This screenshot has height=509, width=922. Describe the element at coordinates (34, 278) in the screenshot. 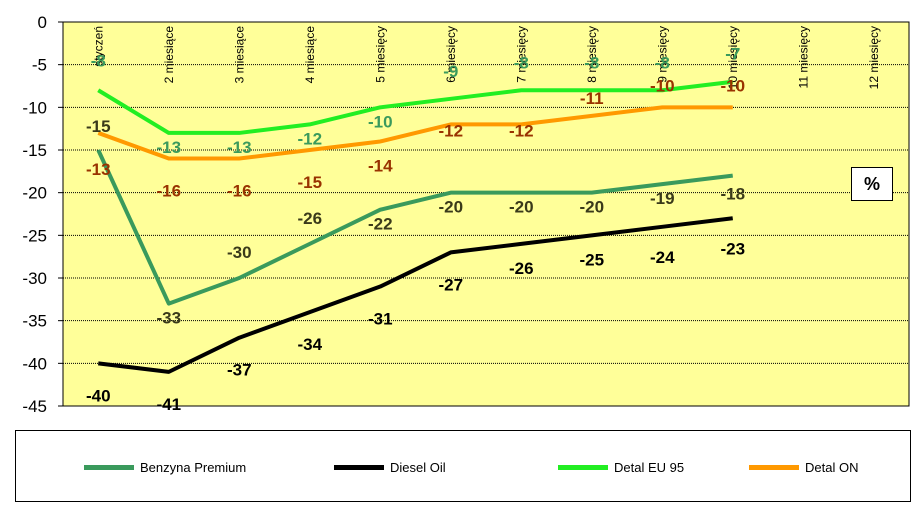

I see `y-tick-label: -30` at that location.